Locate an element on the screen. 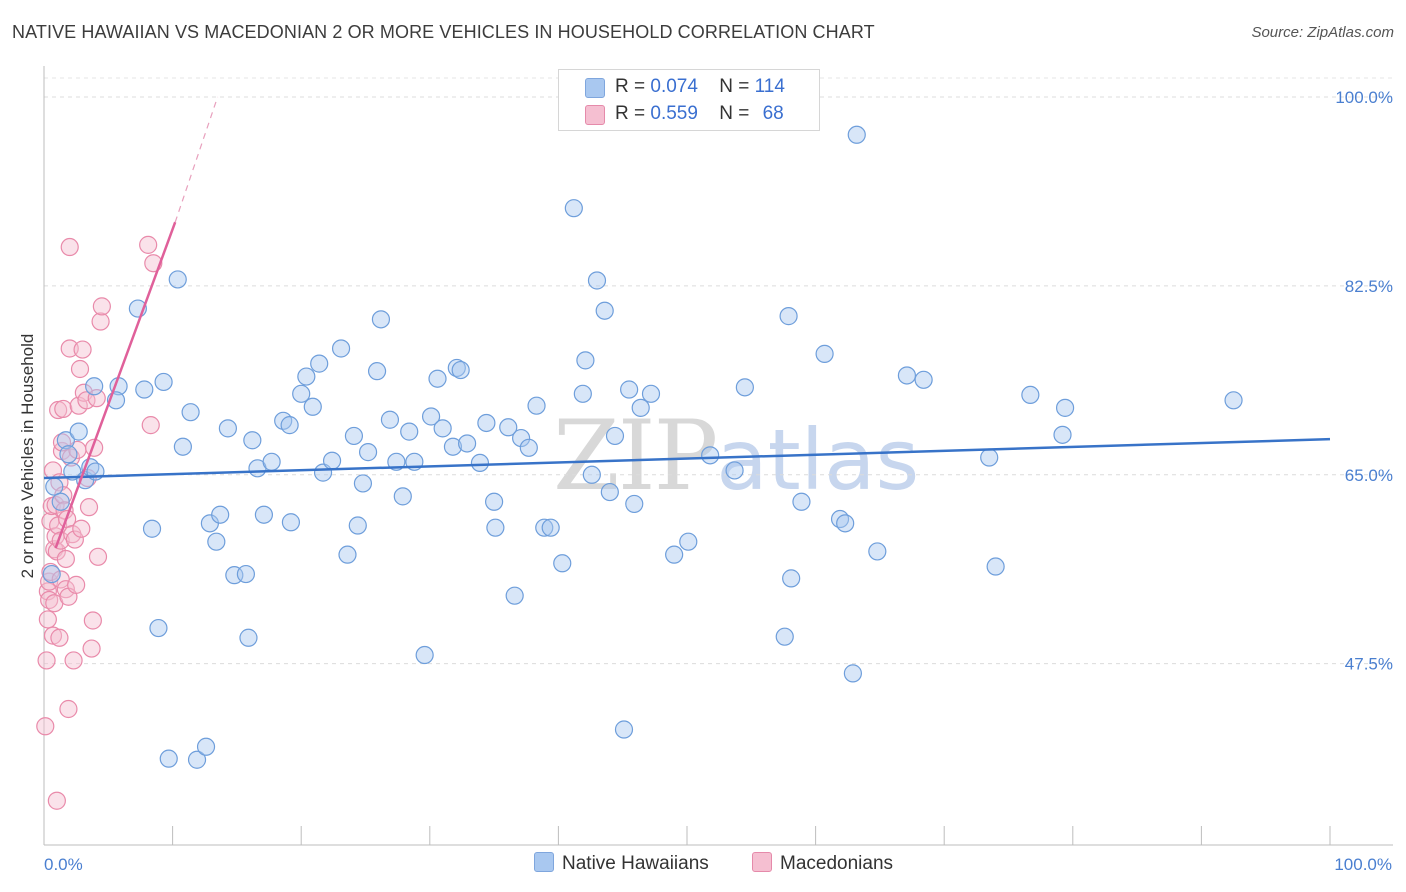 This screenshot has width=1406, height=892. legend-n-value: 68 is located at coordinates (773, 113).